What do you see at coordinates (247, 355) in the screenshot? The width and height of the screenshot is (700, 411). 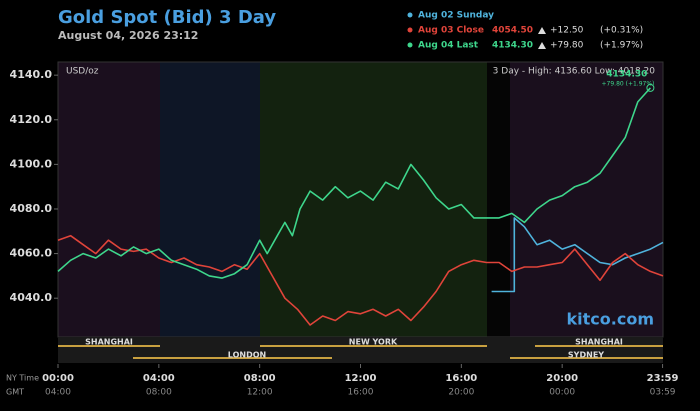 I see `session-label: LONDON` at bounding box center [247, 355].